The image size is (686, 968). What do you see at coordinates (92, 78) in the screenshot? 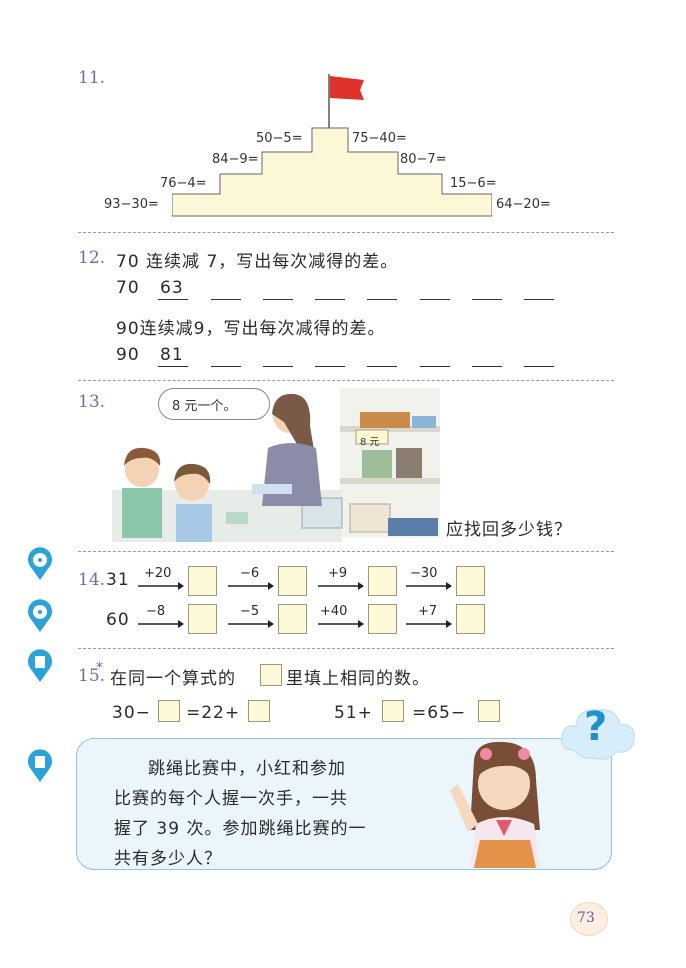
I see `question-number-11: 11.` at bounding box center [92, 78].